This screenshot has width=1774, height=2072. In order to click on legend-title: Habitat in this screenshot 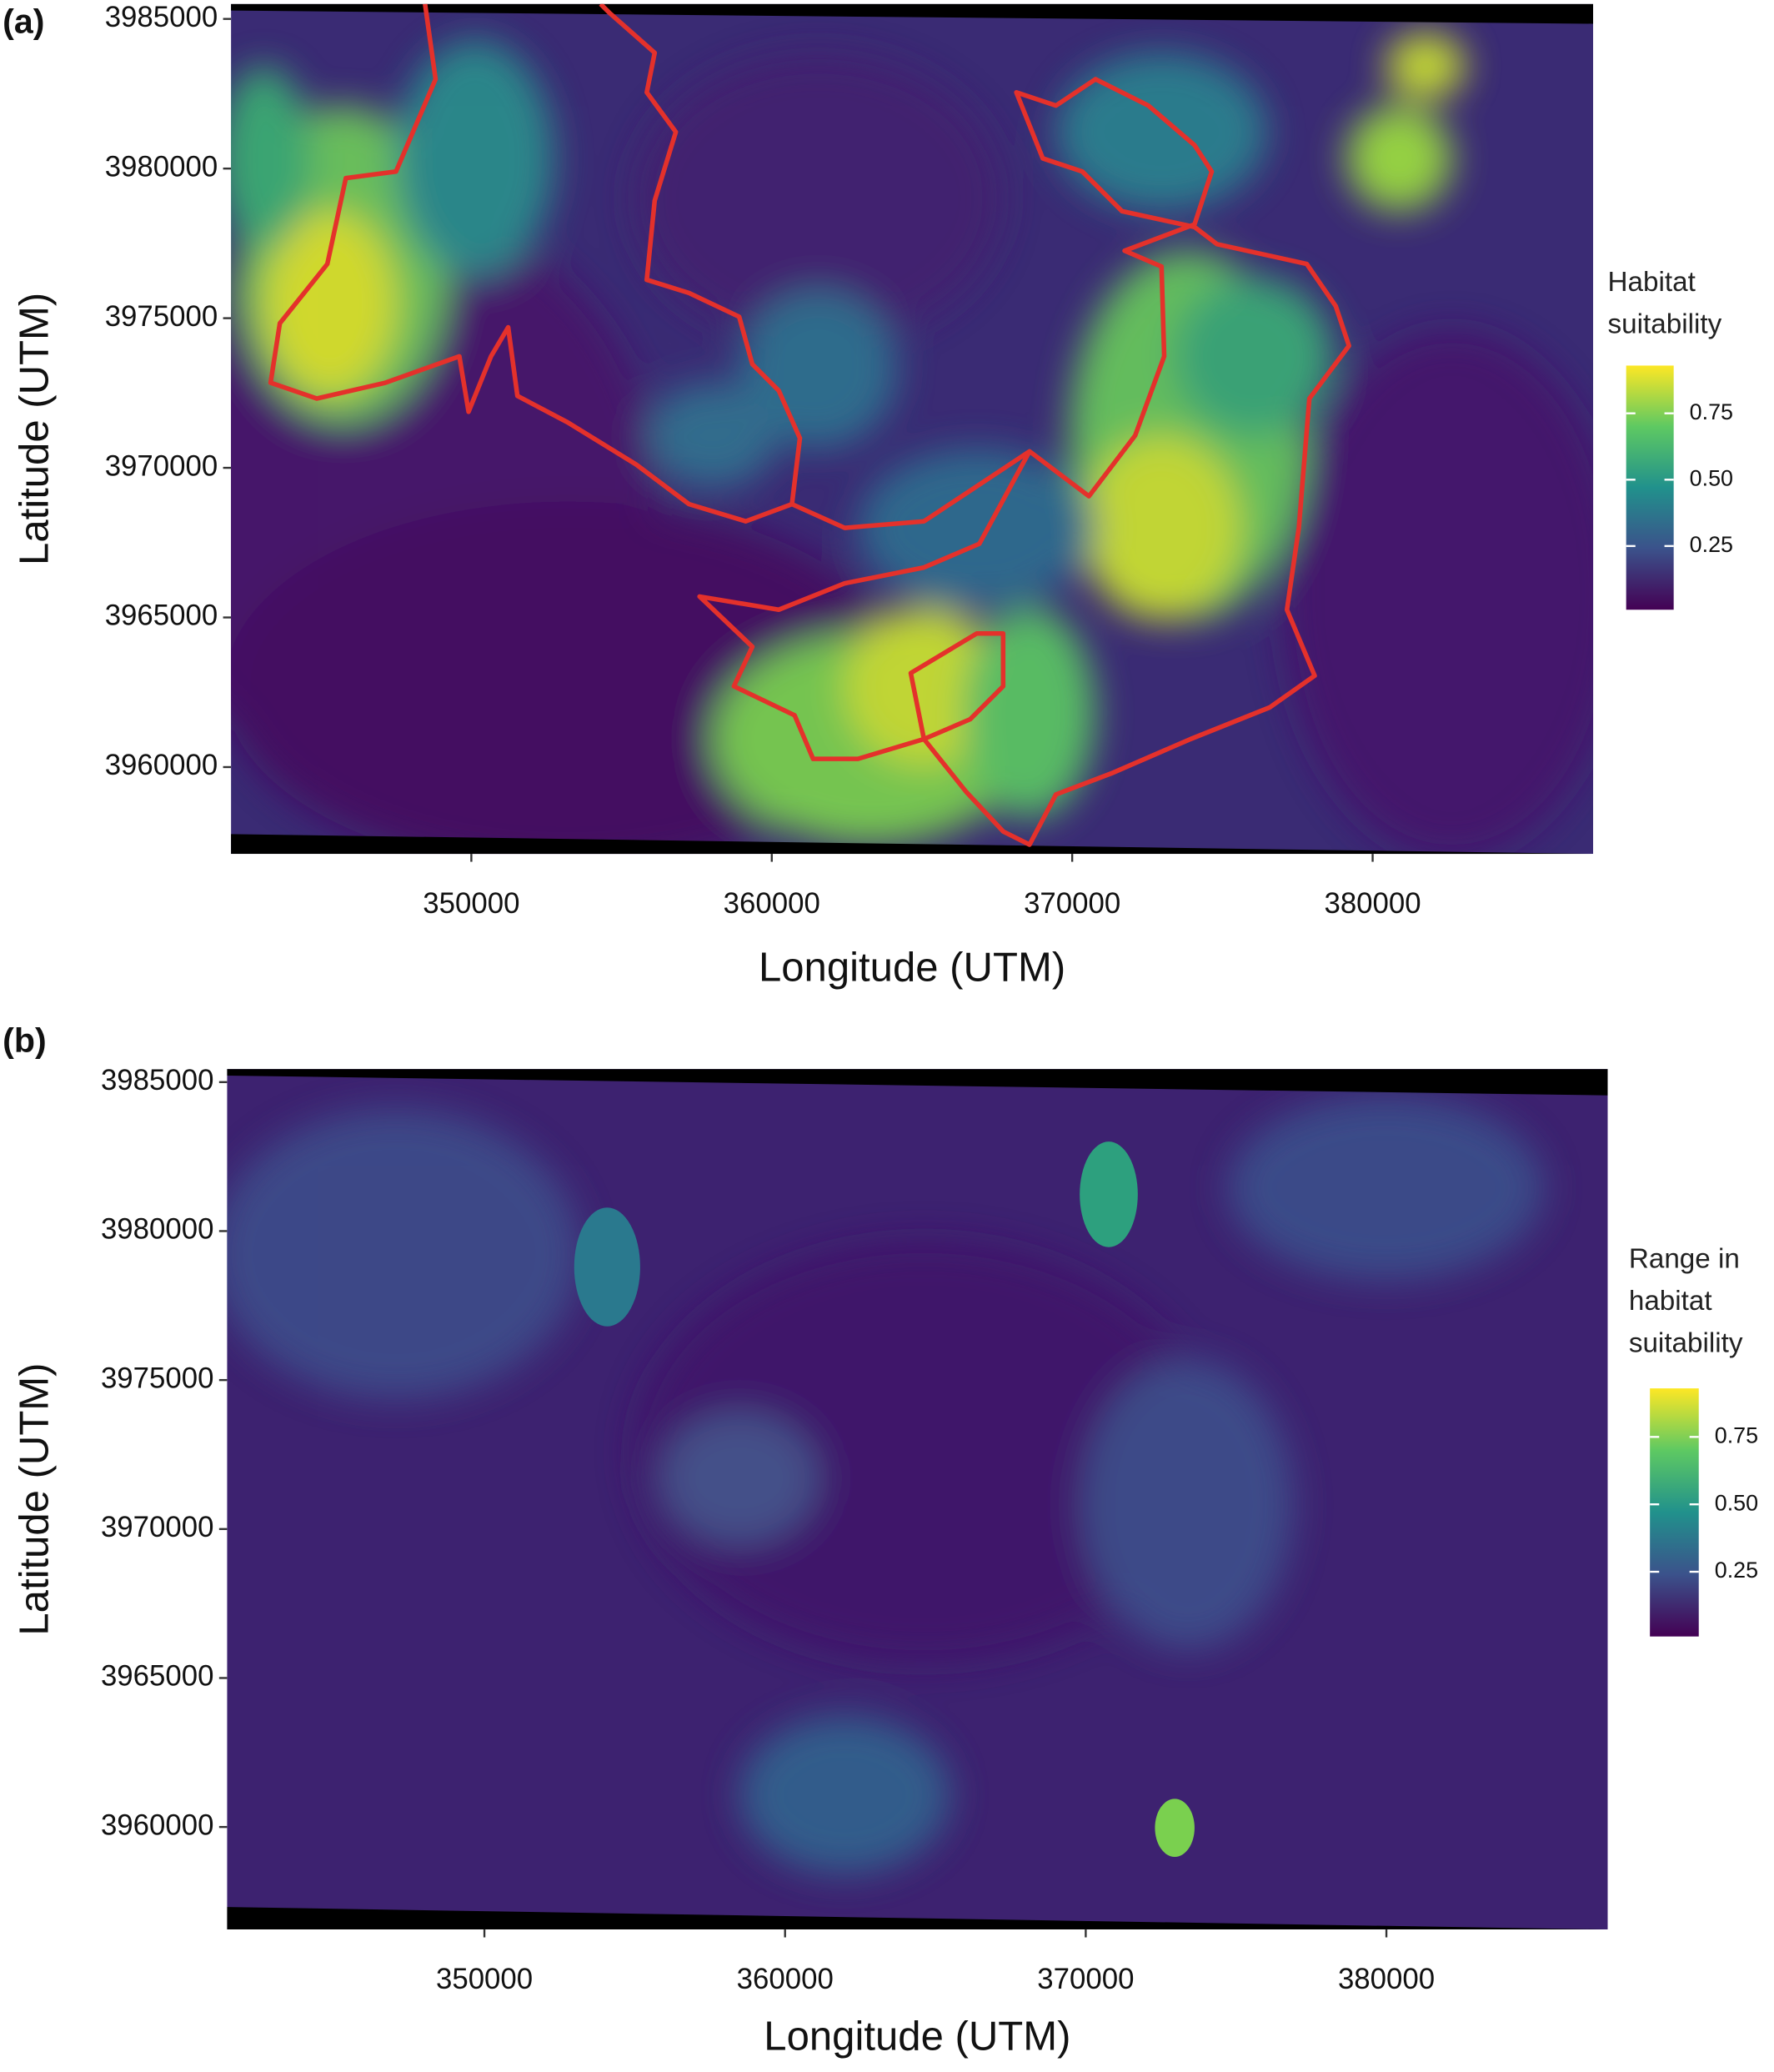, I will do `click(1652, 282)`.